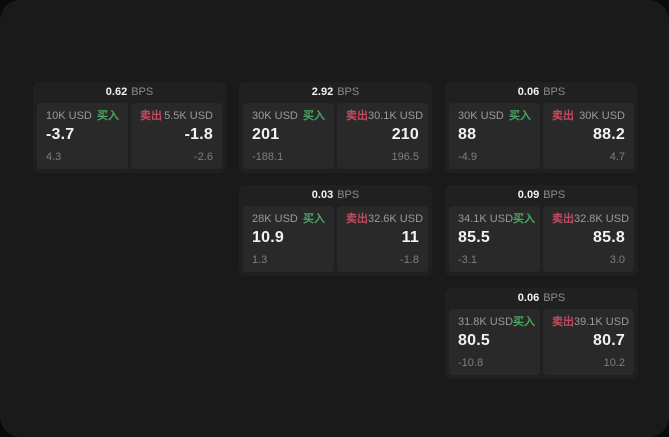  What do you see at coordinates (382, 136) in the screenshot?
I see `sell-tile: 卖出 30.1K USD 210 196.5` at bounding box center [382, 136].